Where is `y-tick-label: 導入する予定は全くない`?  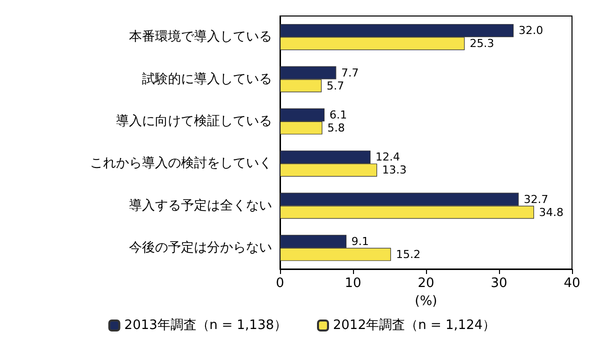 y-tick-label: 導入する予定は全くない is located at coordinates (200, 206).